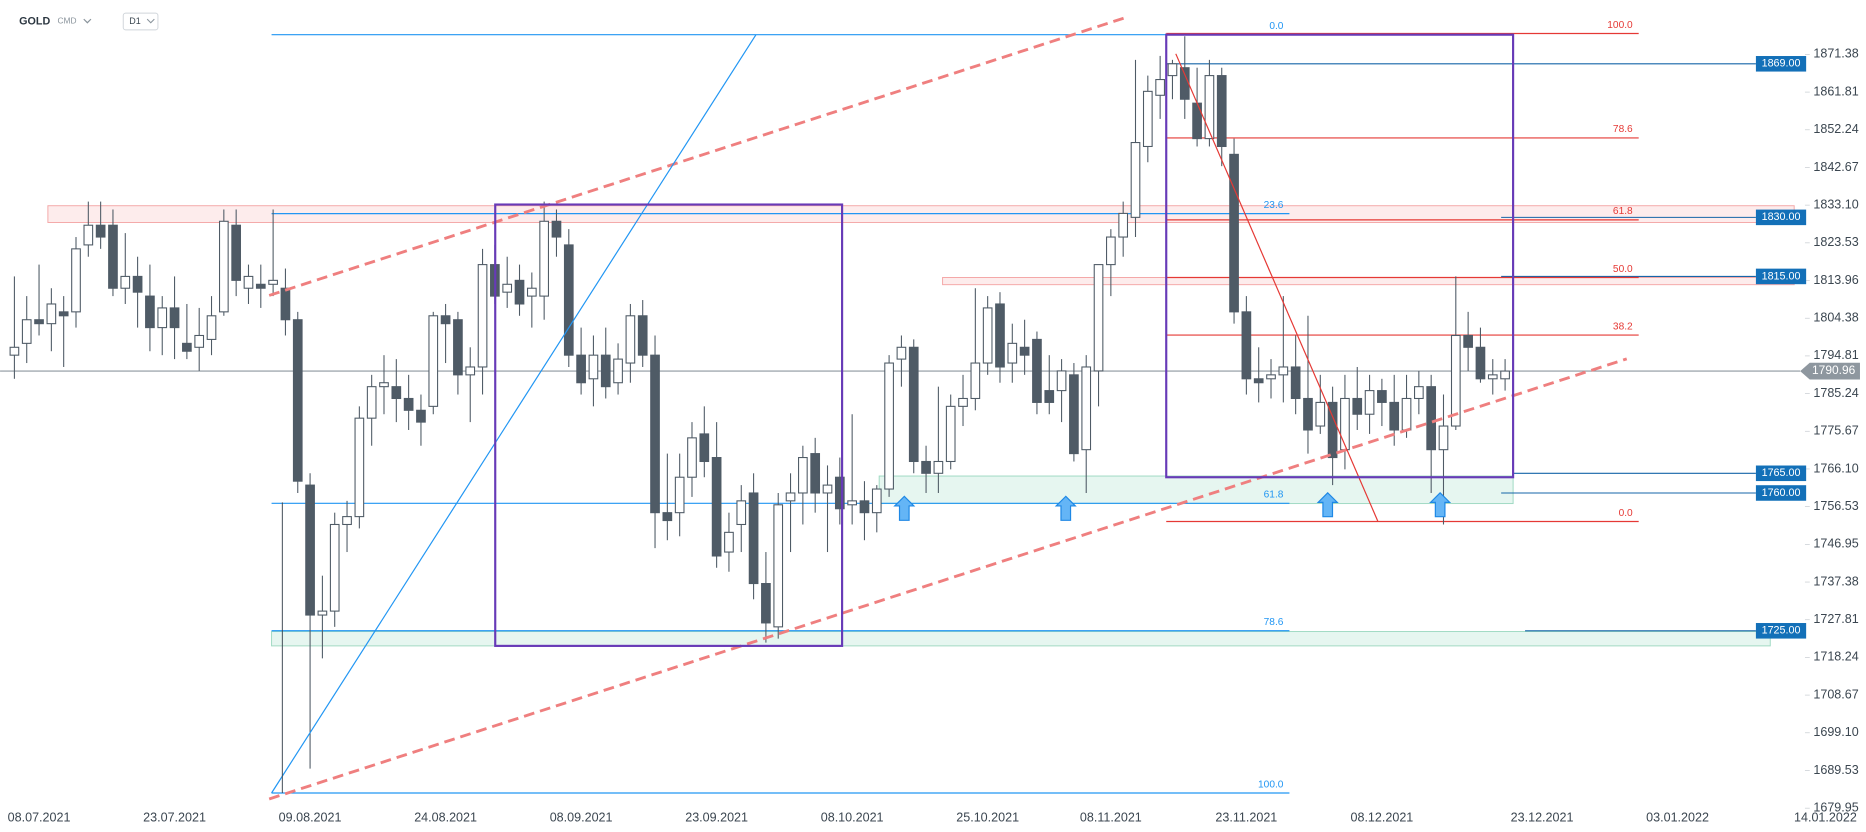 Image resolution: width=1866 pixels, height=832 pixels. What do you see at coordinates (1781, 473) in the screenshot?
I see `level-tag` at bounding box center [1781, 473].